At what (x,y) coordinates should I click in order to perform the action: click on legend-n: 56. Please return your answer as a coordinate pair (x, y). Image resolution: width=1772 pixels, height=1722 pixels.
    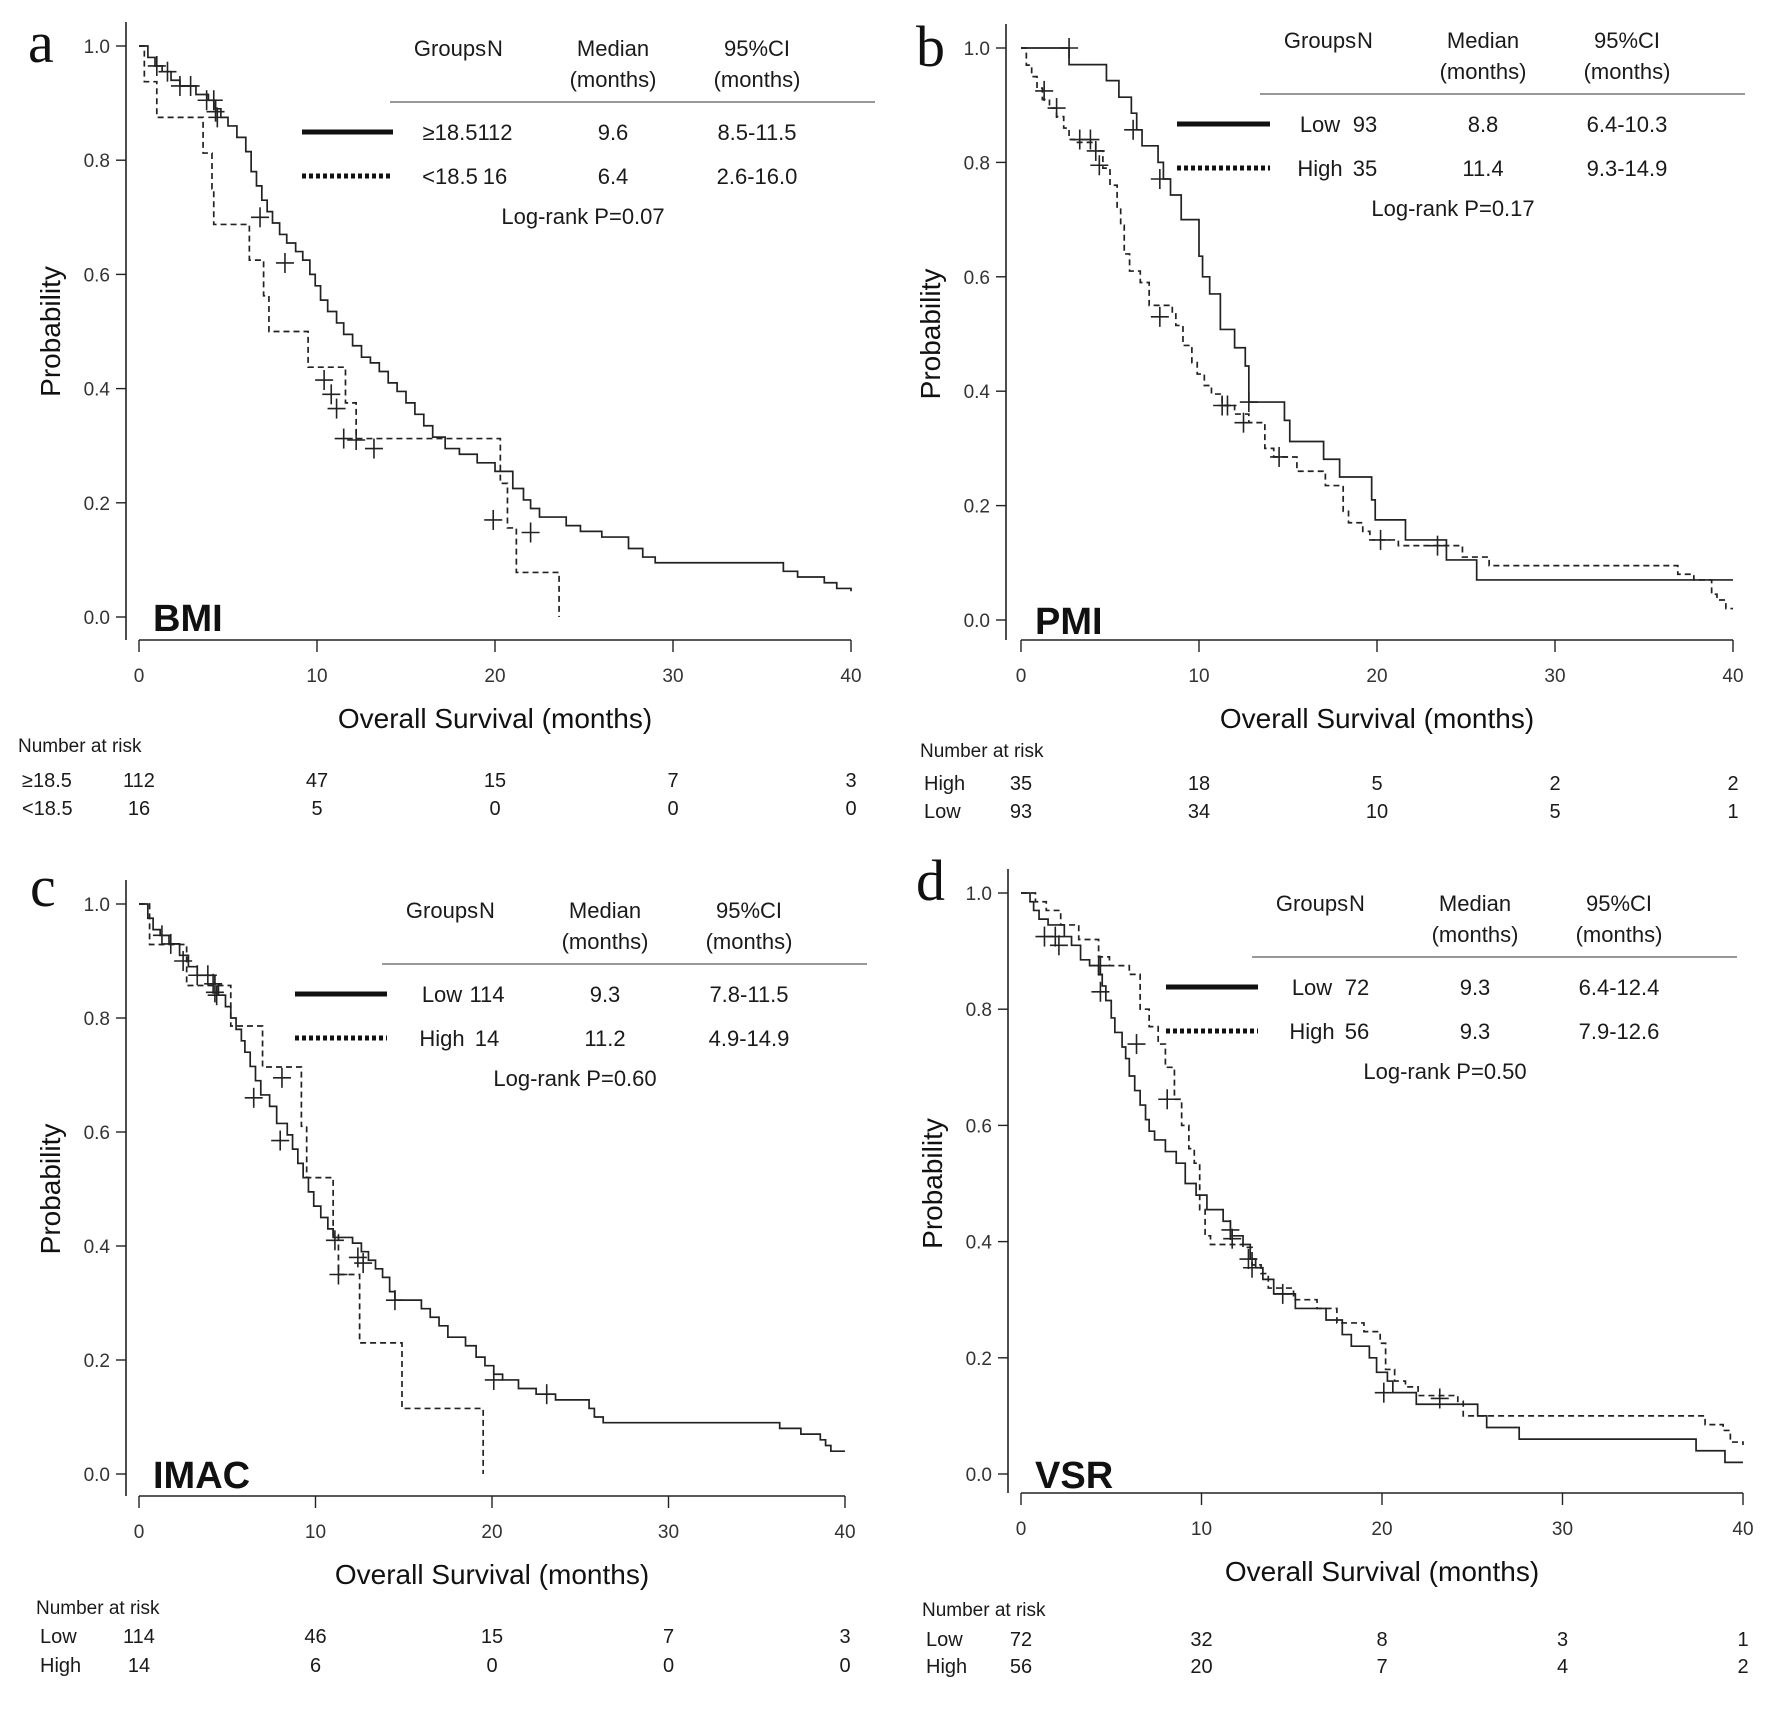
    Looking at the image, I should click on (1357, 1031).